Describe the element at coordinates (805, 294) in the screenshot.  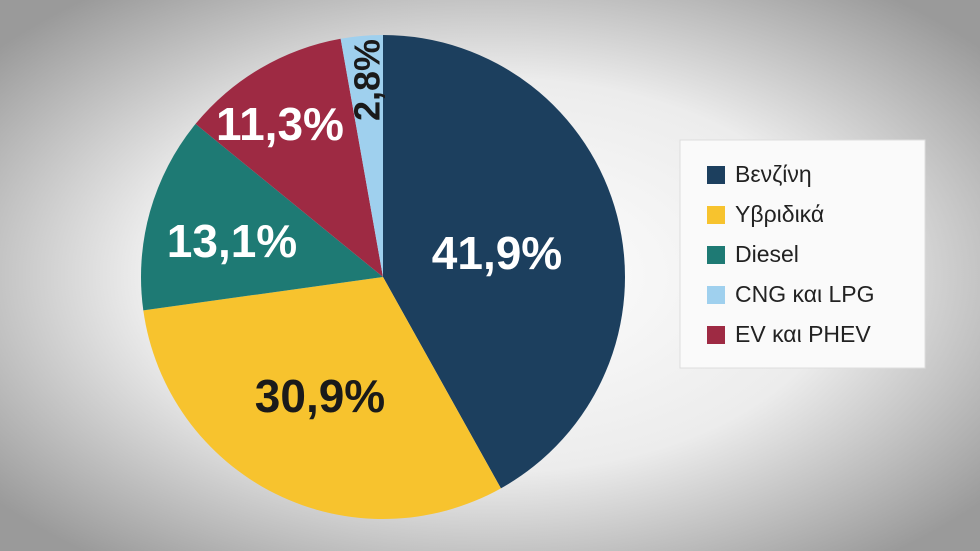
I see `legend-label: CNG και LPG` at that location.